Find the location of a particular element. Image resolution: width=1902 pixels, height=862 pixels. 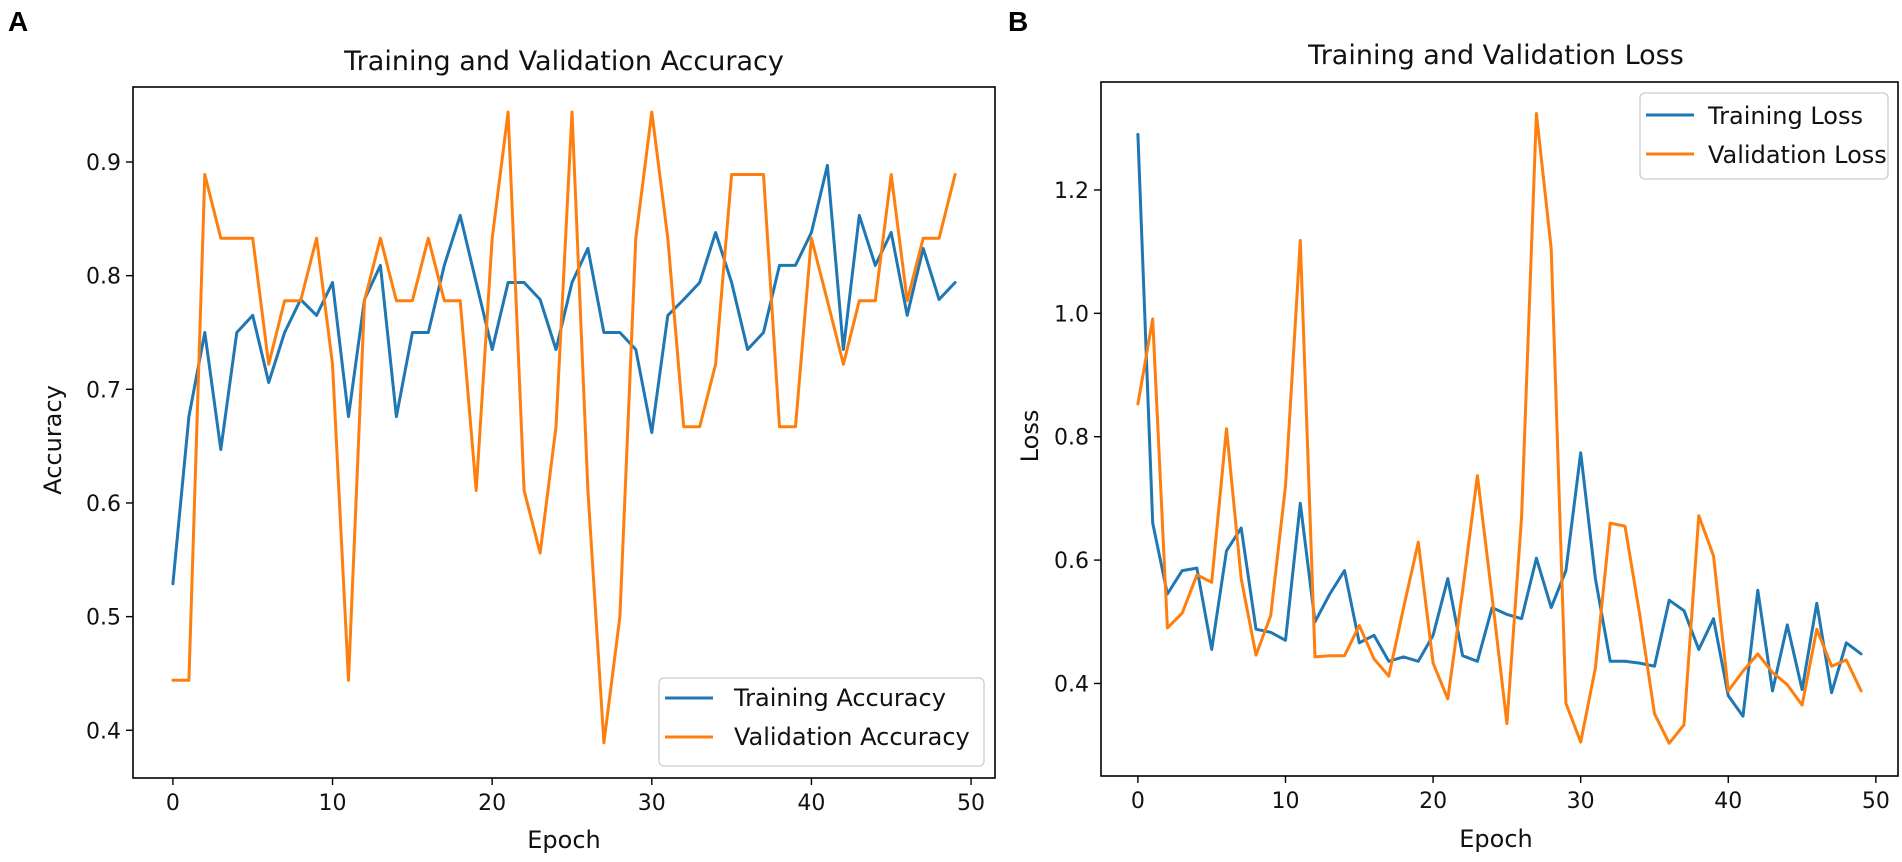

accuracy-y-tick-label: 0.8 is located at coordinates (103, 277).